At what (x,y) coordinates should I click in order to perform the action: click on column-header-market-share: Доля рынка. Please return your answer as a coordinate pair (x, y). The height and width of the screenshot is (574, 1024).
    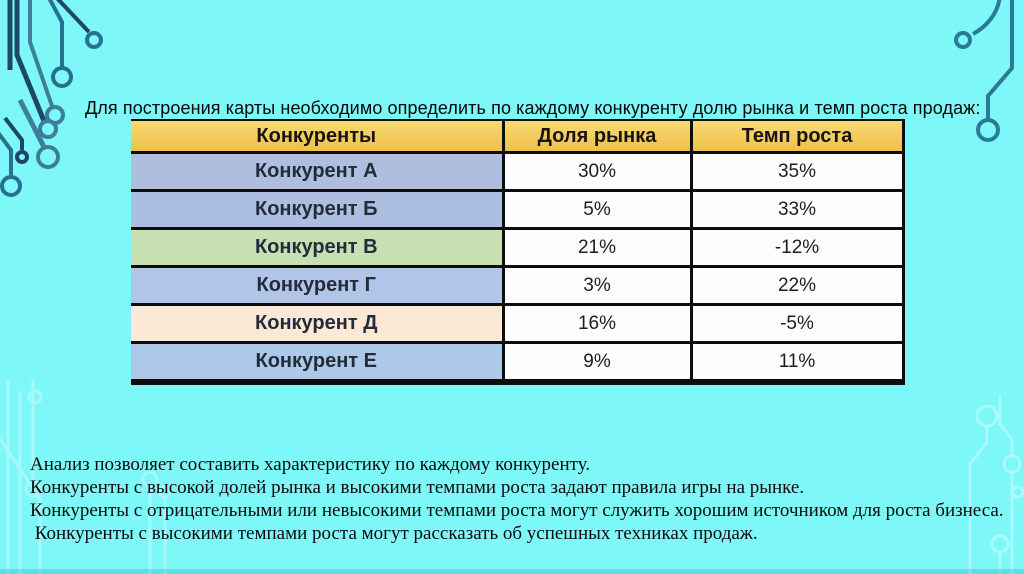
    Looking at the image, I should click on (597, 136).